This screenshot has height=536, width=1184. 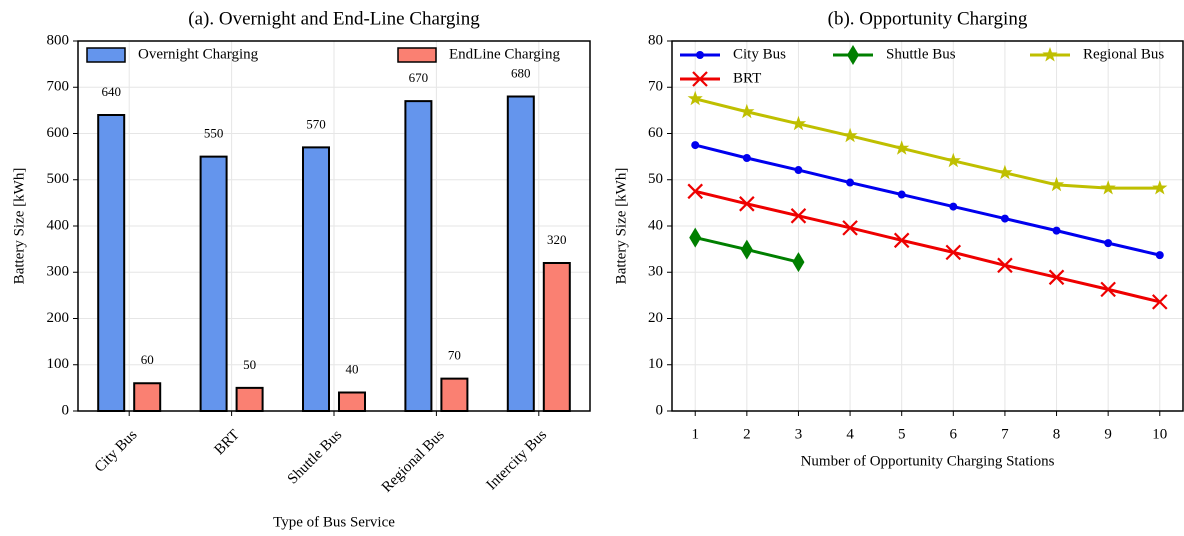 I want to click on y-tick-label: 500, so click(x=58, y=179).